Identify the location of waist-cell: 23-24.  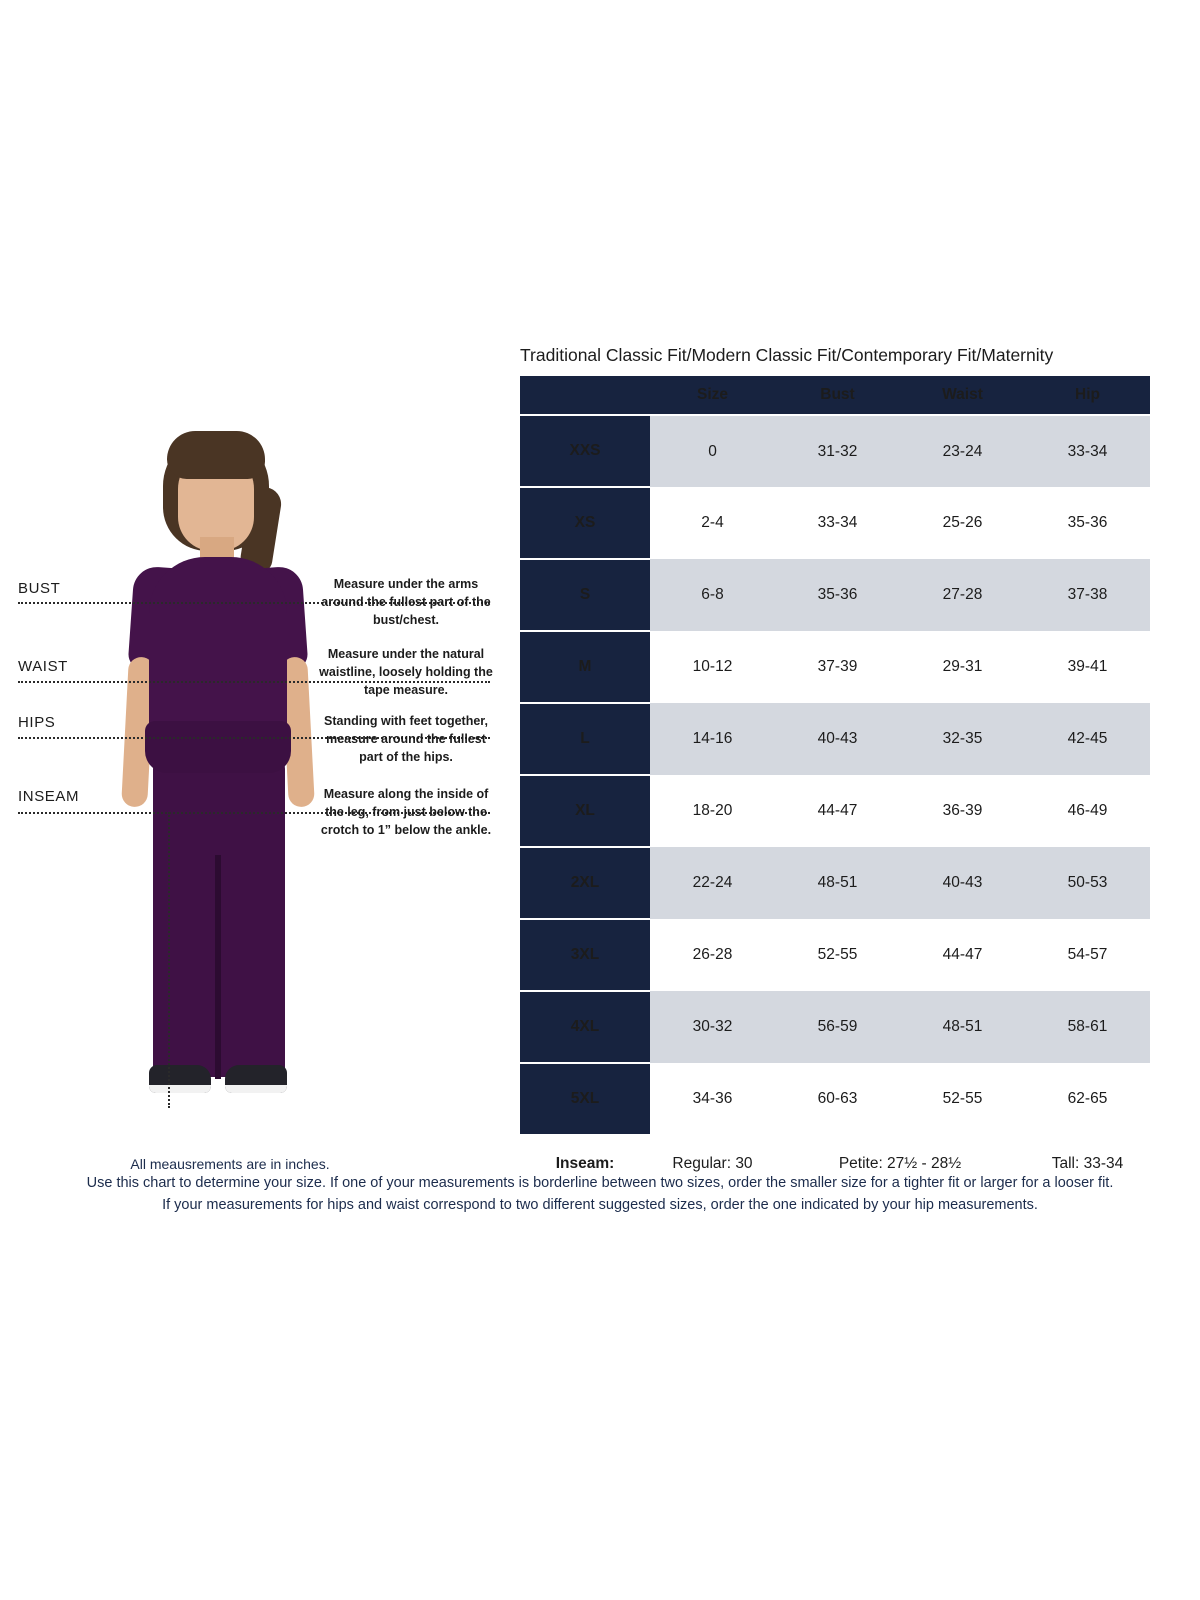
(962, 451).